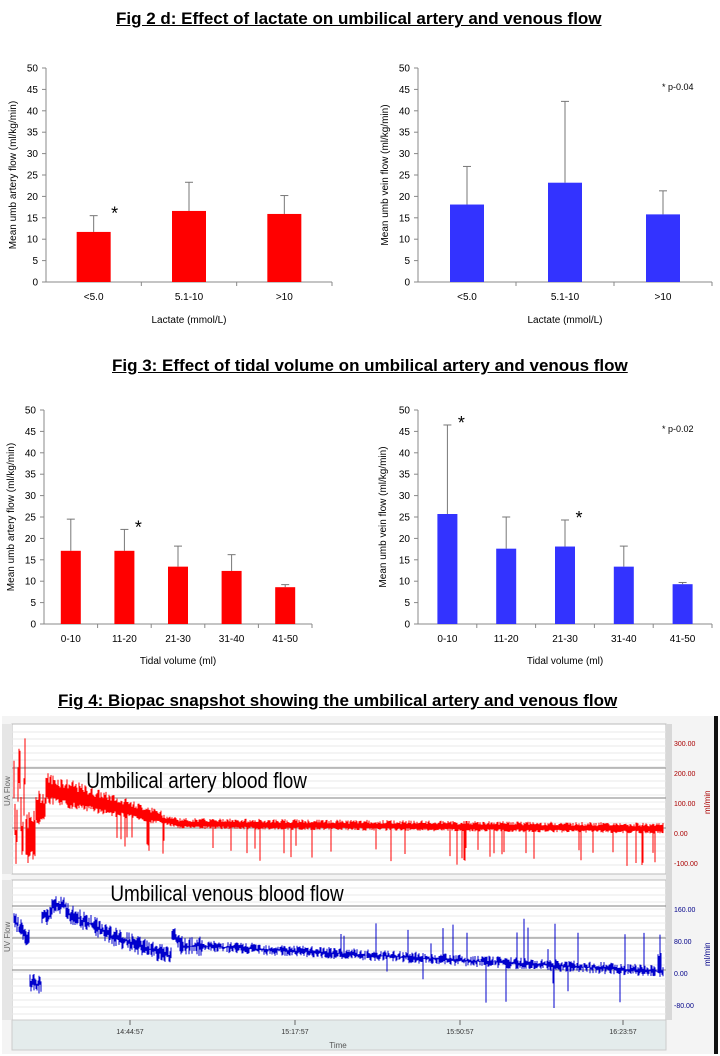 This screenshot has width=720, height=1056. Describe the element at coordinates (685, 910) in the screenshot. I see `vein-scale-label: 160.00` at that location.